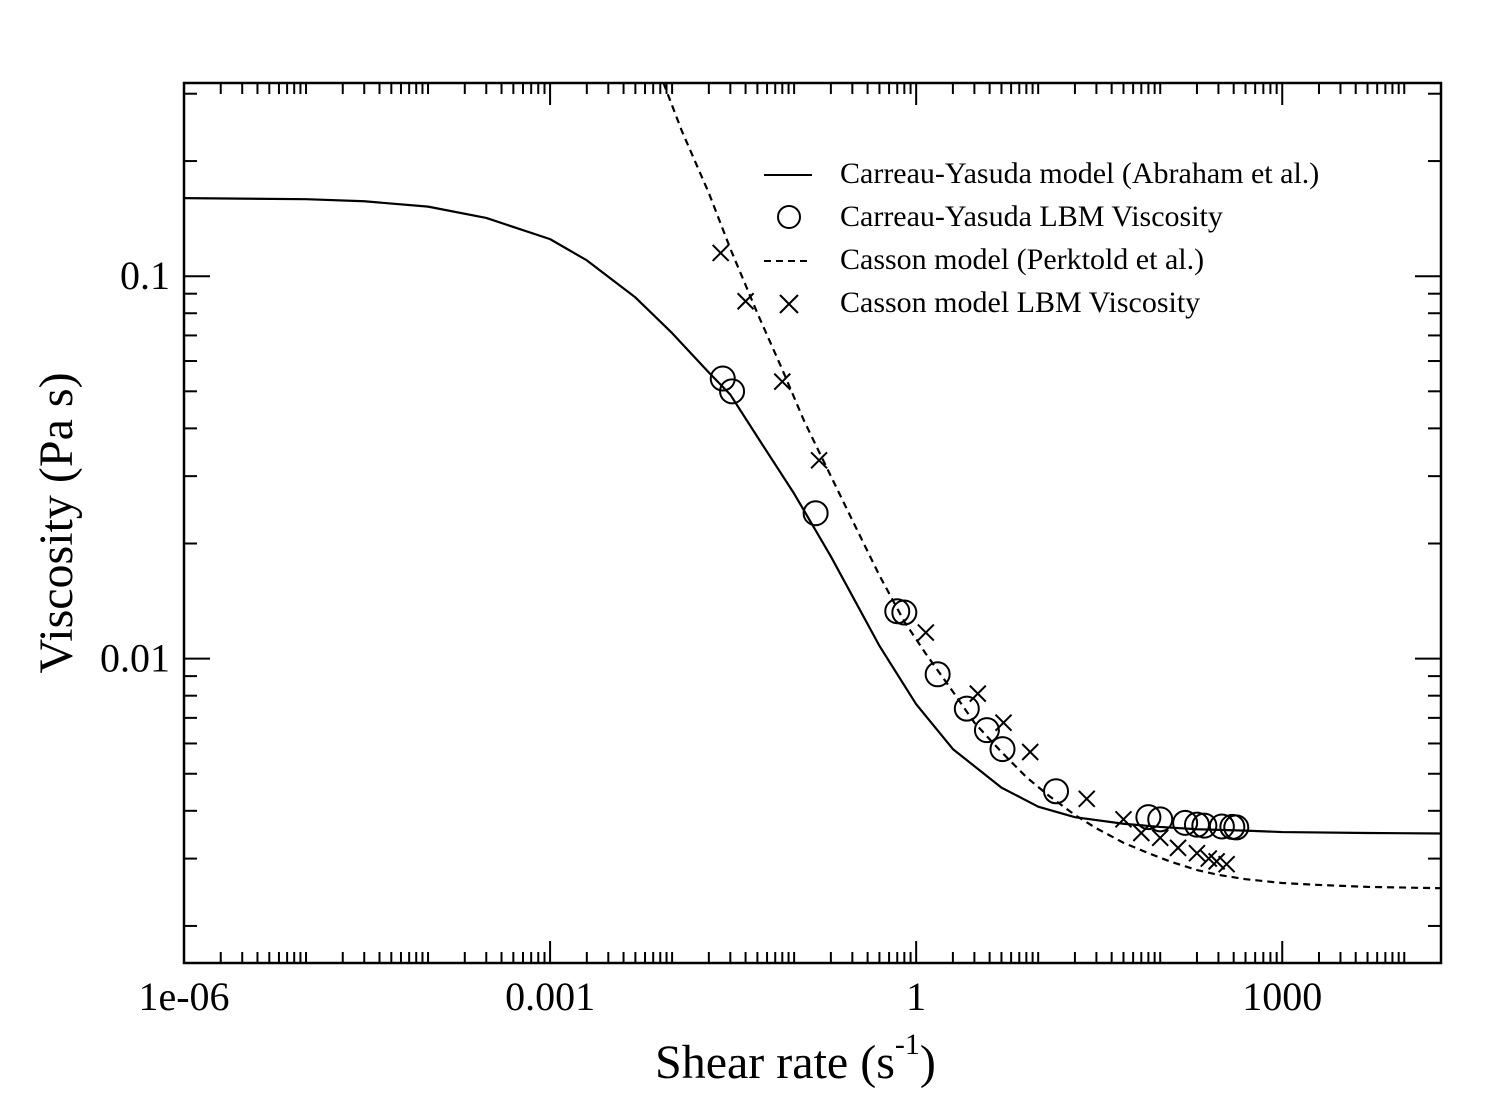 This screenshot has width=1502, height=1114. Describe the element at coordinates (1022, 259) in the screenshot. I see `legend-label-casson-model: Casson model (Perktold et al.)` at that location.